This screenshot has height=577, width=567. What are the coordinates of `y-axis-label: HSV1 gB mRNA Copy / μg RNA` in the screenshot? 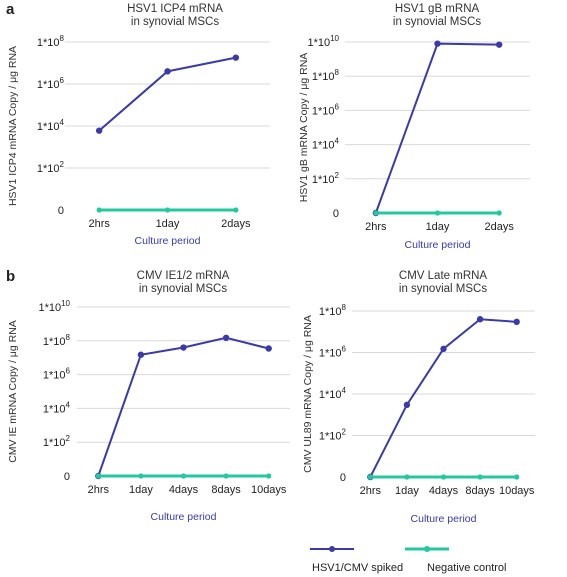 It's located at (304, 128).